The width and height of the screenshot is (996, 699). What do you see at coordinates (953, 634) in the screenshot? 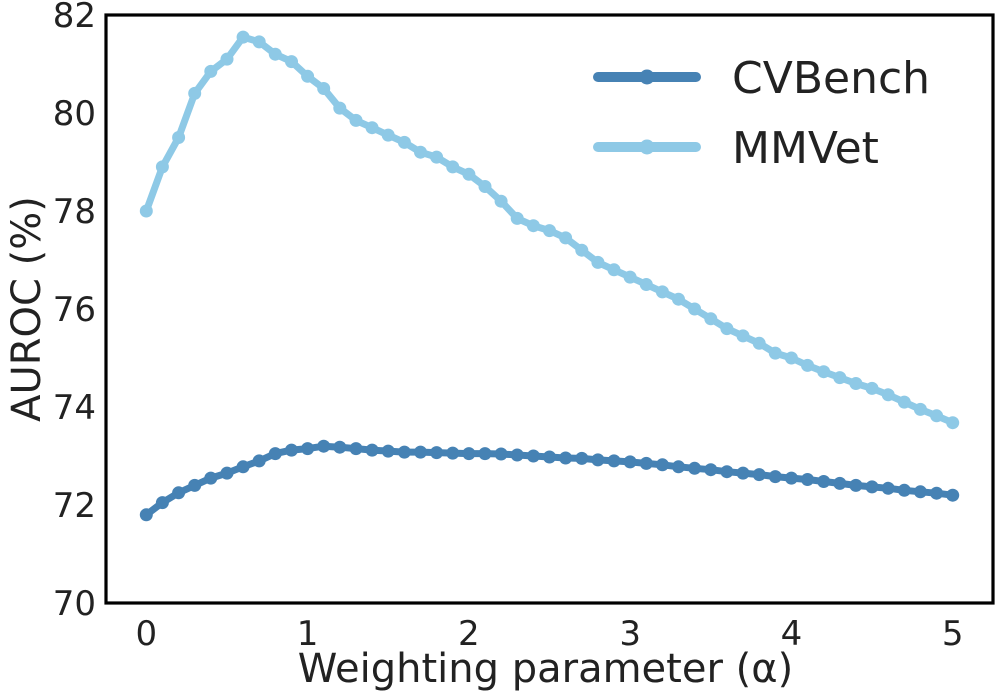
I see `x-tick-label: 5` at bounding box center [953, 634].